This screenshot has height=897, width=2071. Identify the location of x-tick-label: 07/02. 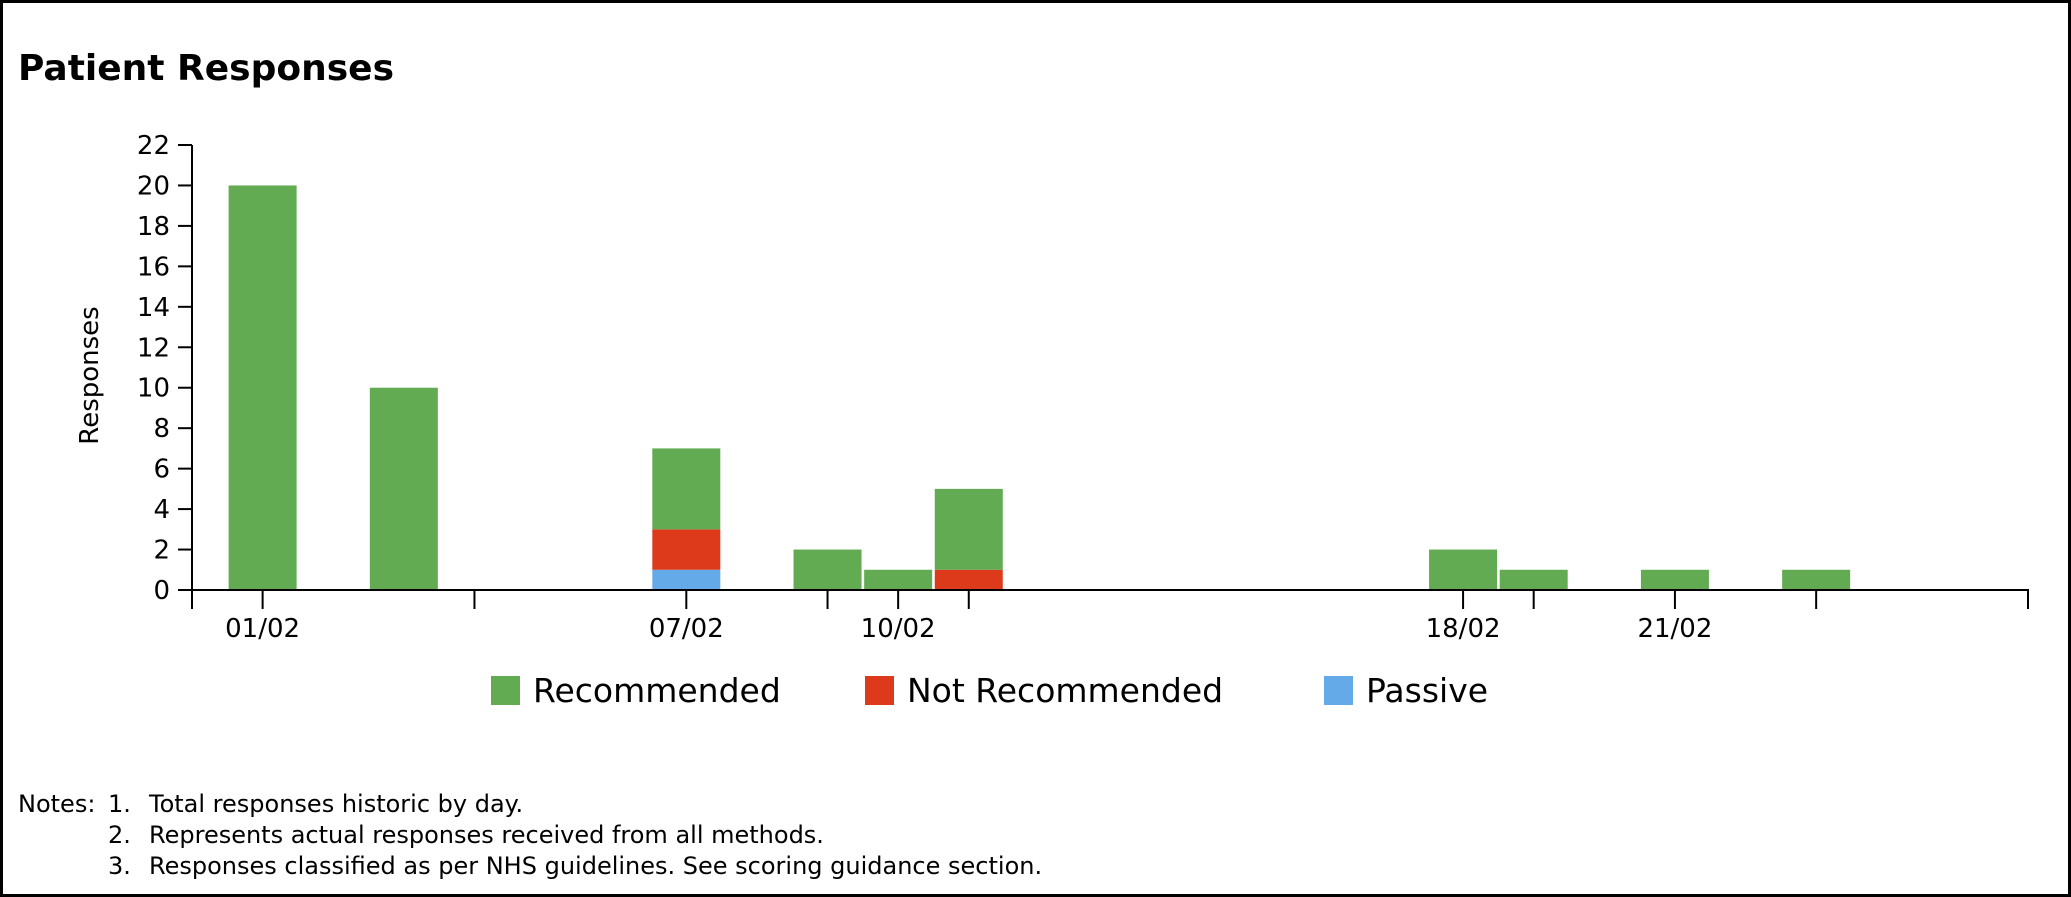
(686, 629).